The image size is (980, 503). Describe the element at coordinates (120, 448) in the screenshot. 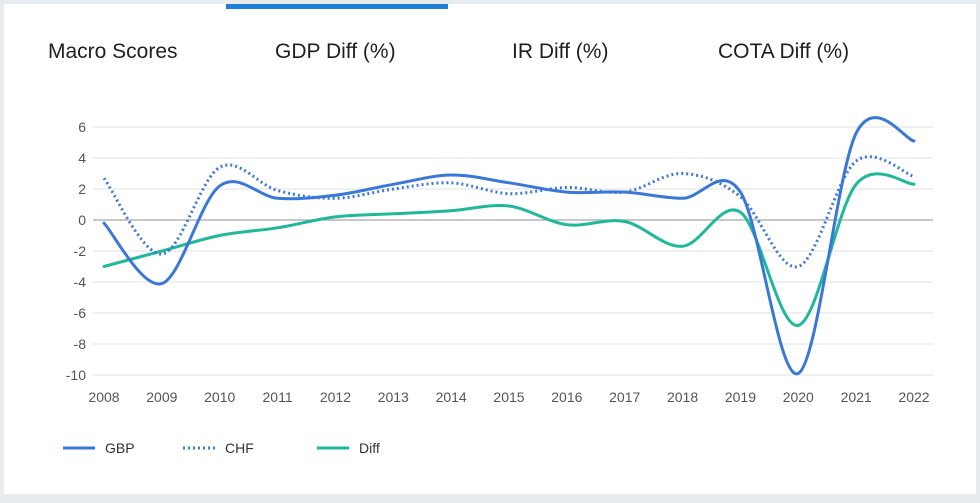

I see `legend-label-gbp: GBP` at that location.